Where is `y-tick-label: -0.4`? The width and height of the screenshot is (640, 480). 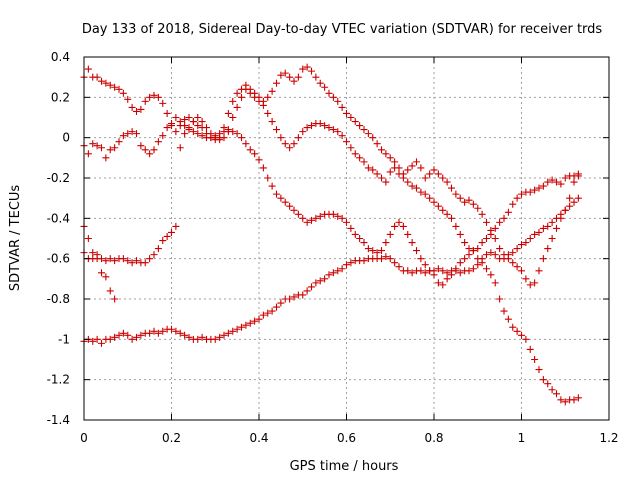 y-tick-label: -0.4 is located at coordinates (58, 218).